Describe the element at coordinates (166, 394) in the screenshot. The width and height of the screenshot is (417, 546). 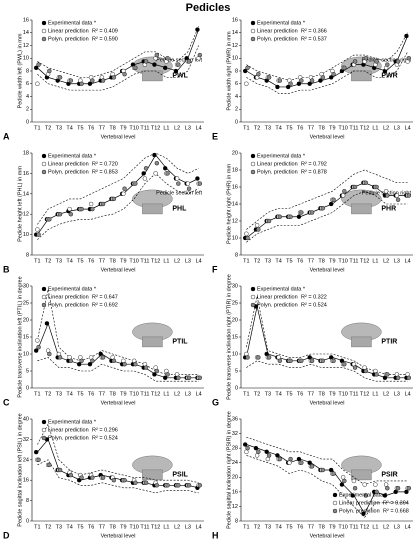
I see `x-tick-label: L1` at that location.